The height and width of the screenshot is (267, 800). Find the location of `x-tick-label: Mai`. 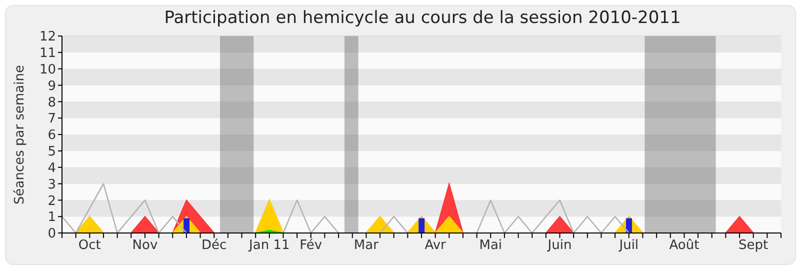

x-tick-label: Mai is located at coordinates (490, 246).